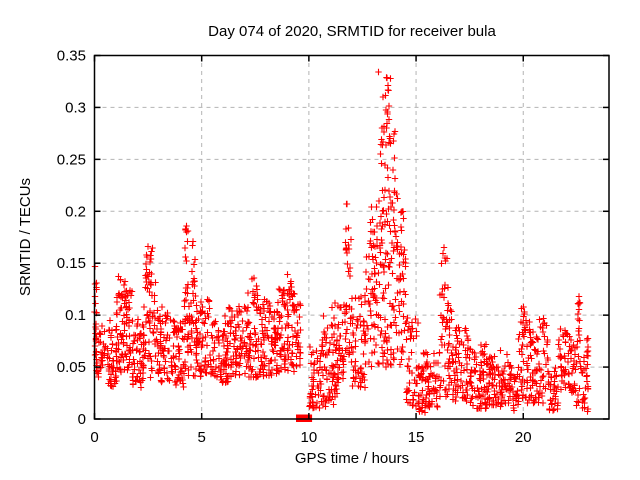  Describe the element at coordinates (75, 315) in the screenshot. I see `y-tick-label: 0.1` at that location.